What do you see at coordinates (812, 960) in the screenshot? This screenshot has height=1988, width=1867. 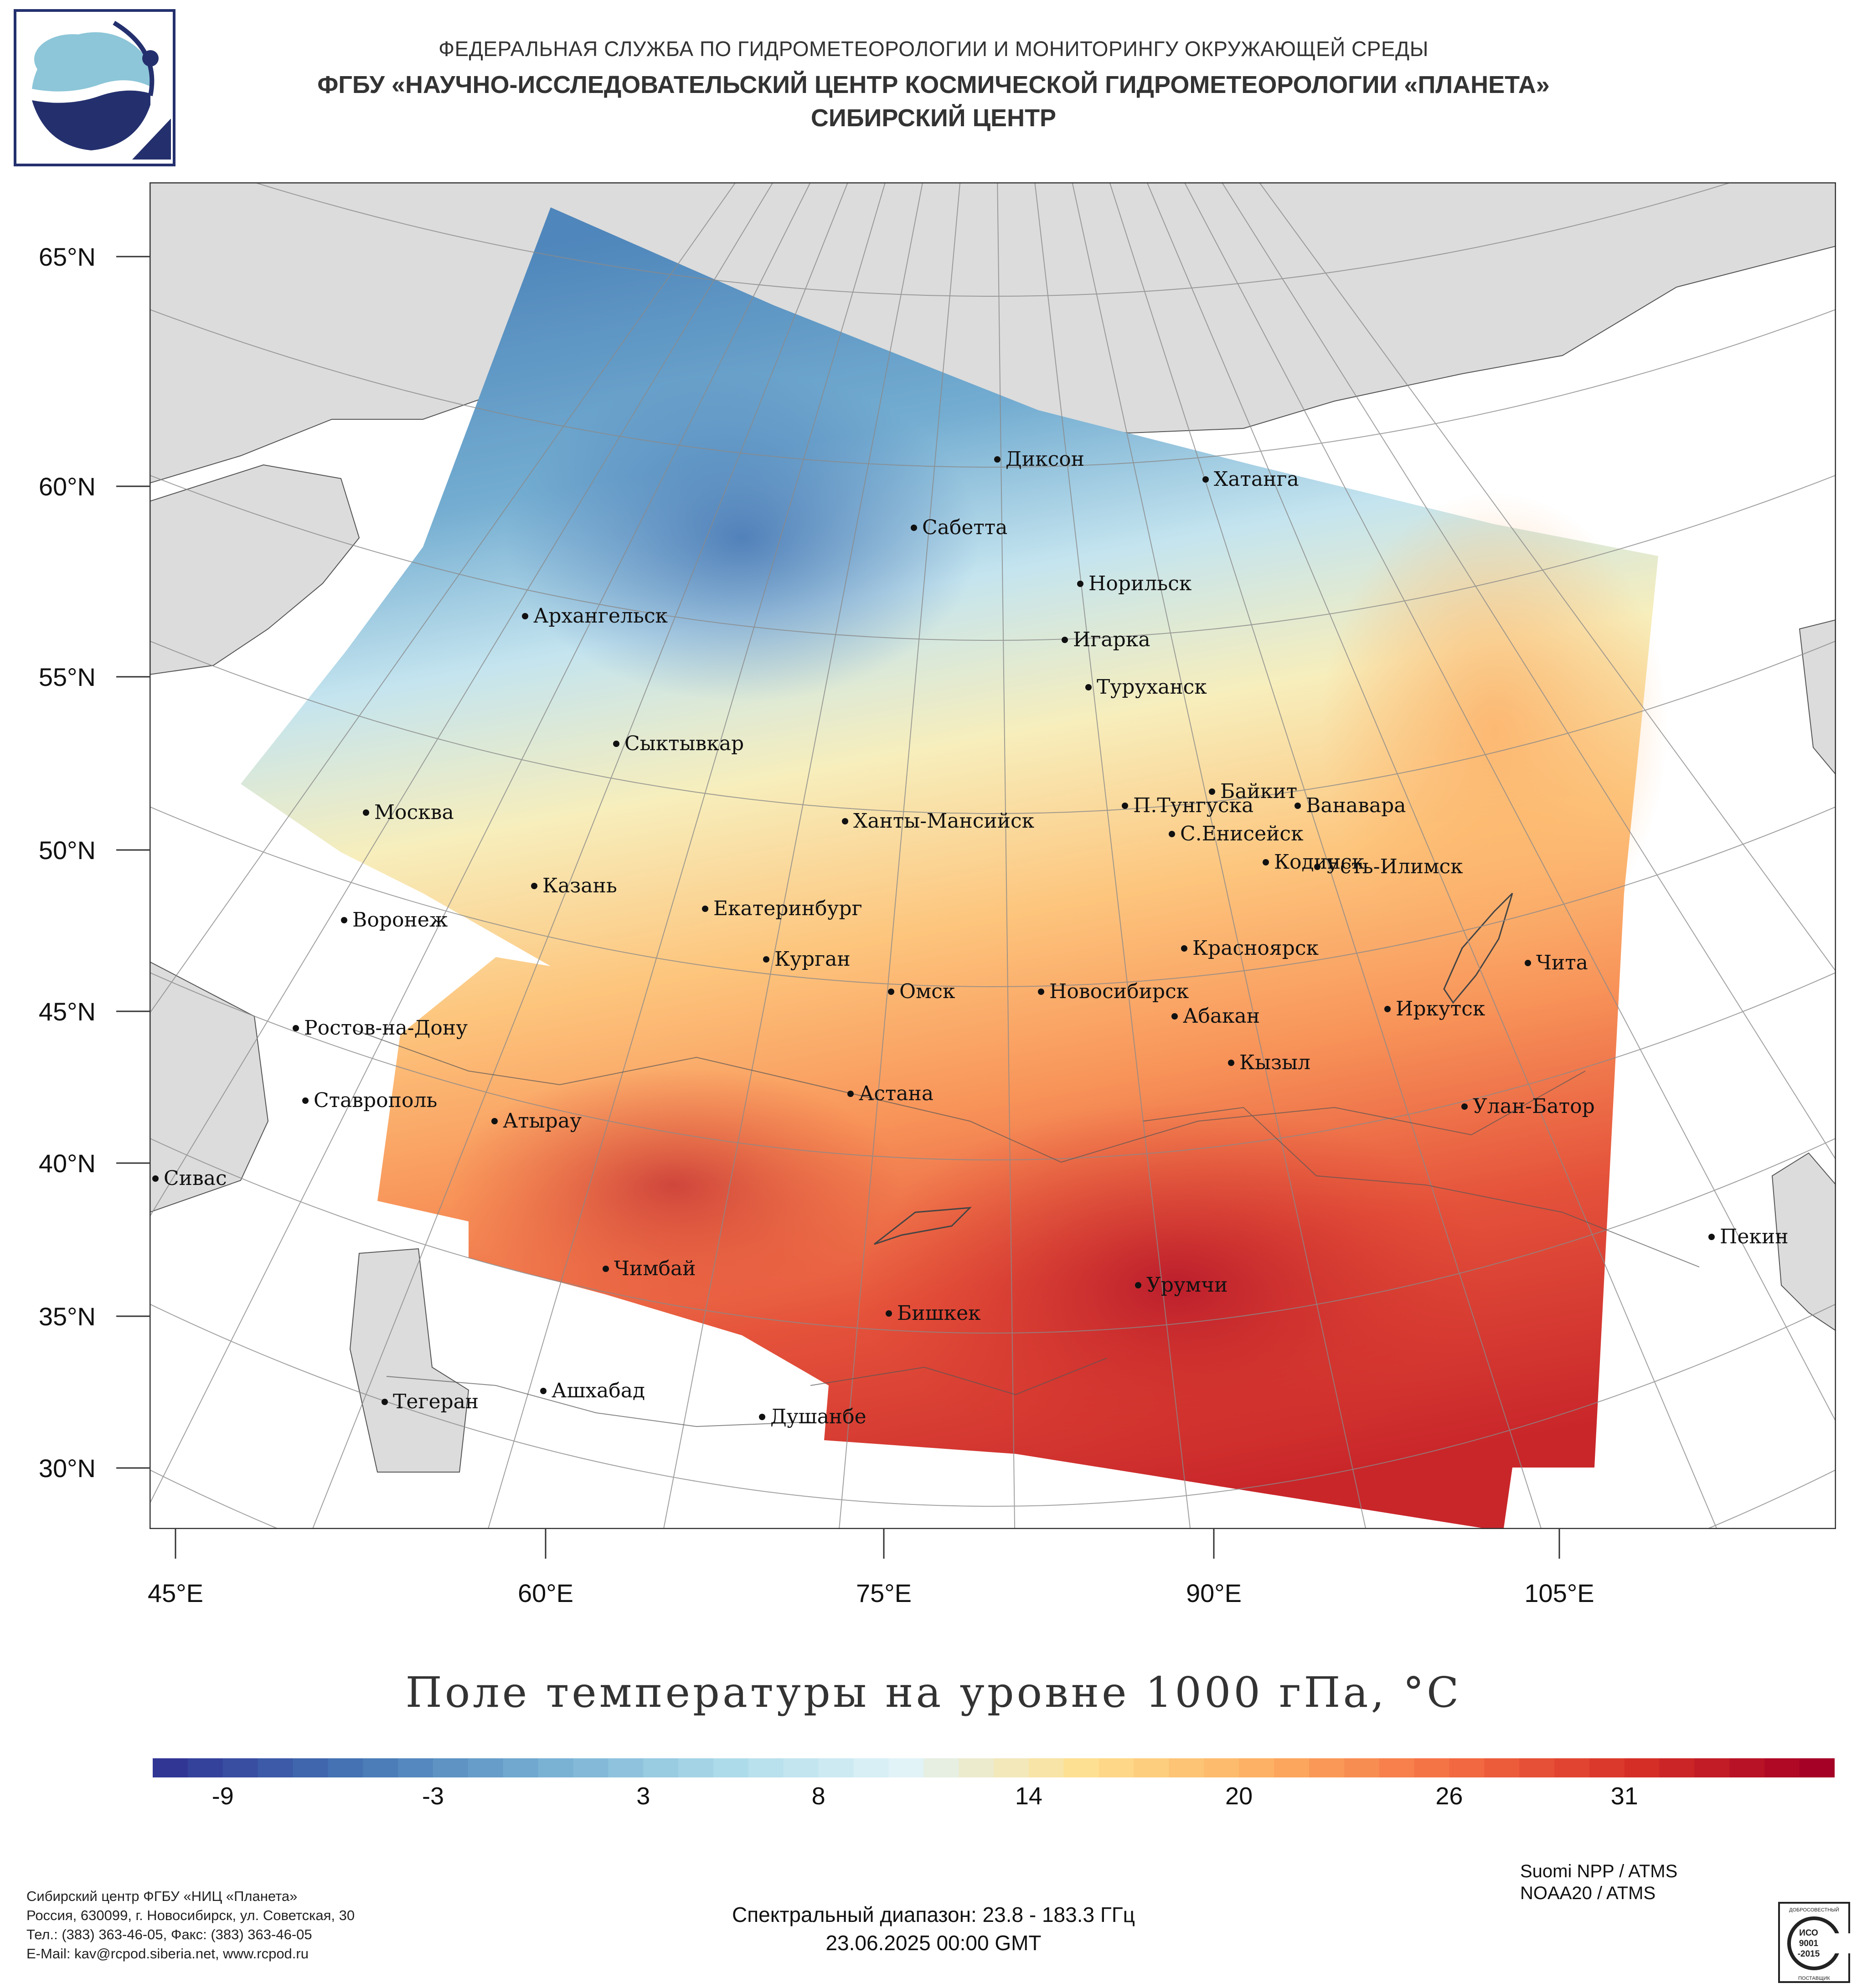 I see `city-label: Курган` at bounding box center [812, 960].